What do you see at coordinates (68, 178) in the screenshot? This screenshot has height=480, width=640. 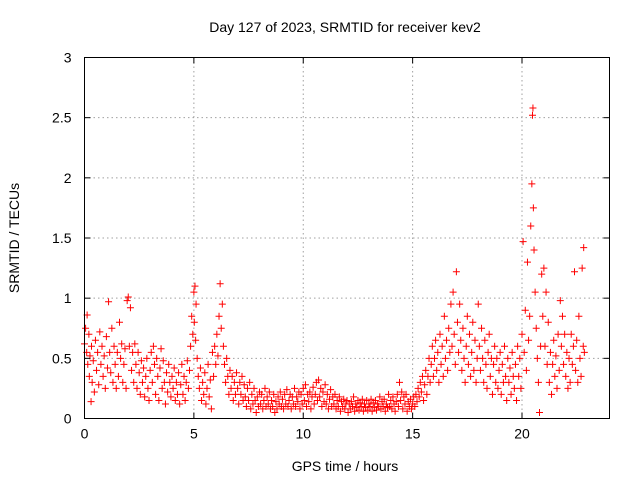 I see `y-tick-label: 2` at bounding box center [68, 178].